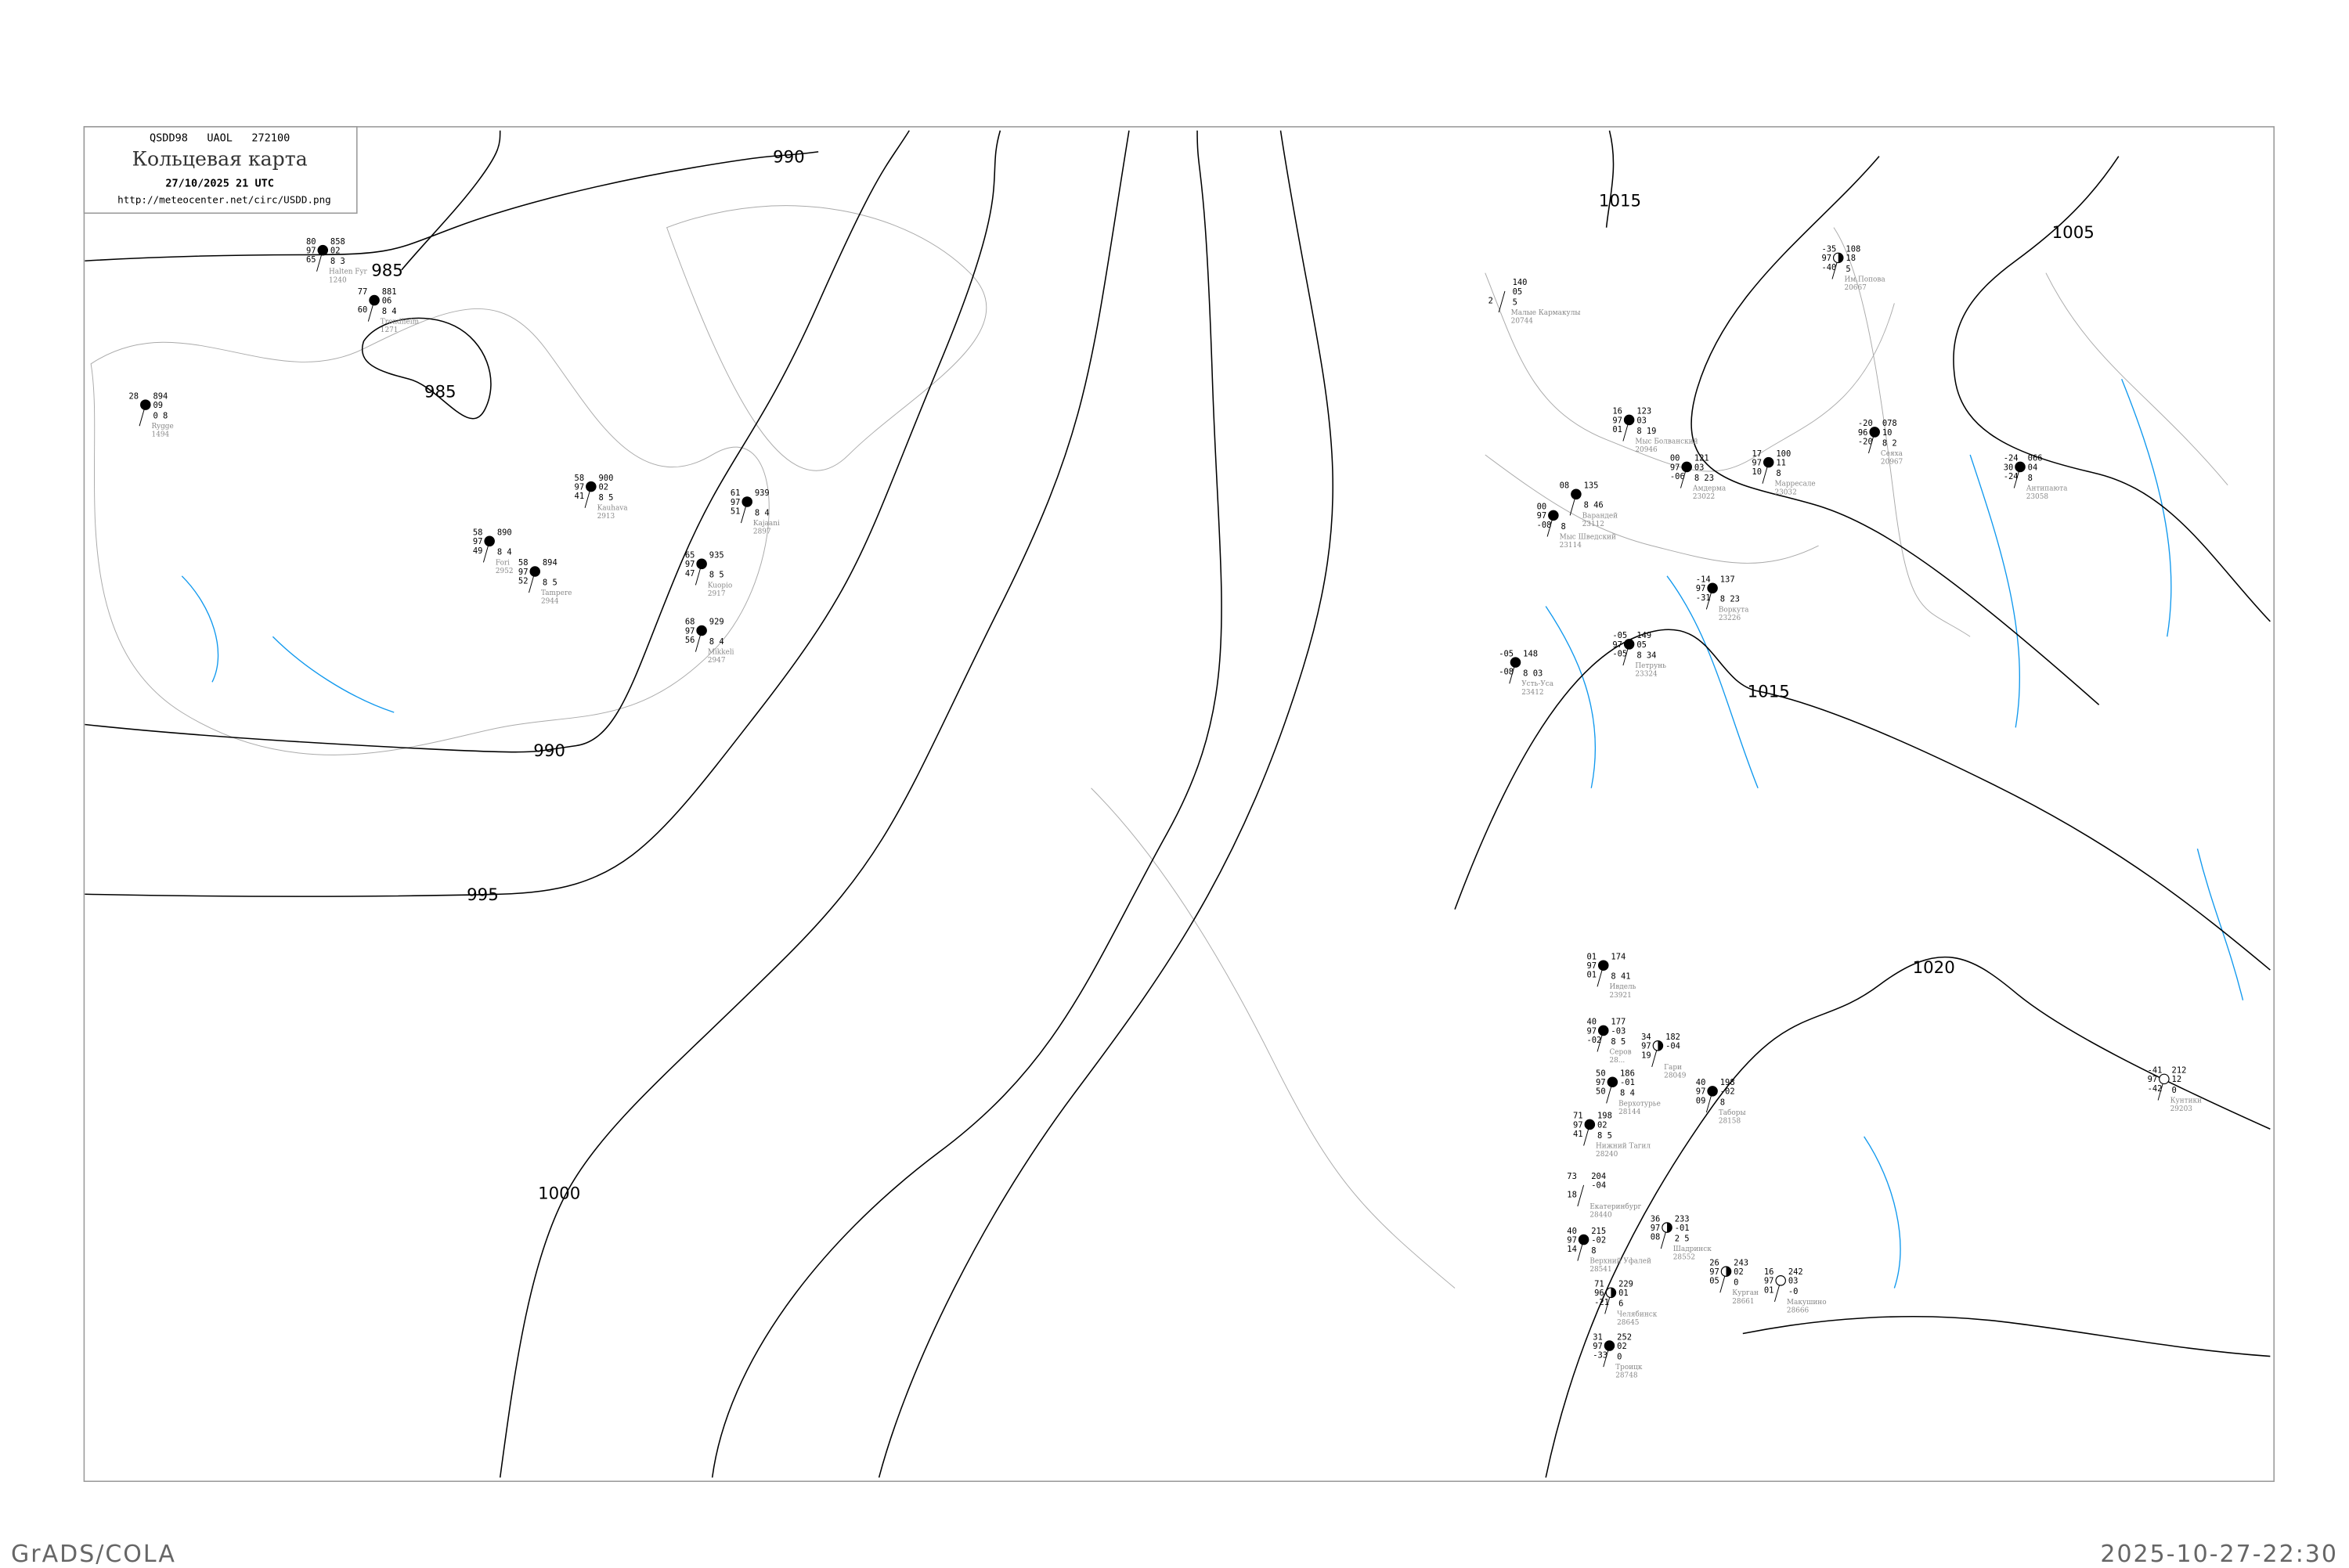 Image resolution: width=2349 pixels, height=1568 pixels. What do you see at coordinates (160, 416) in the screenshot?
I see `station-x: 0 8` at bounding box center [160, 416].